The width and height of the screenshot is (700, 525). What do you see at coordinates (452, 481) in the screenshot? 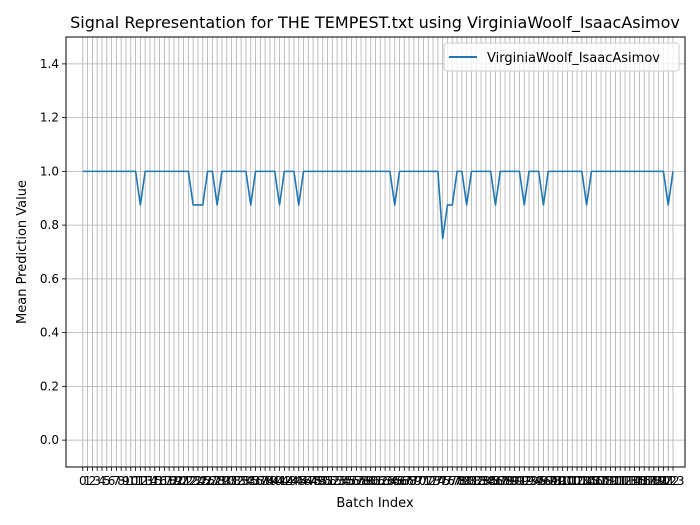
I see `x-tick-label: 77` at bounding box center [452, 481].